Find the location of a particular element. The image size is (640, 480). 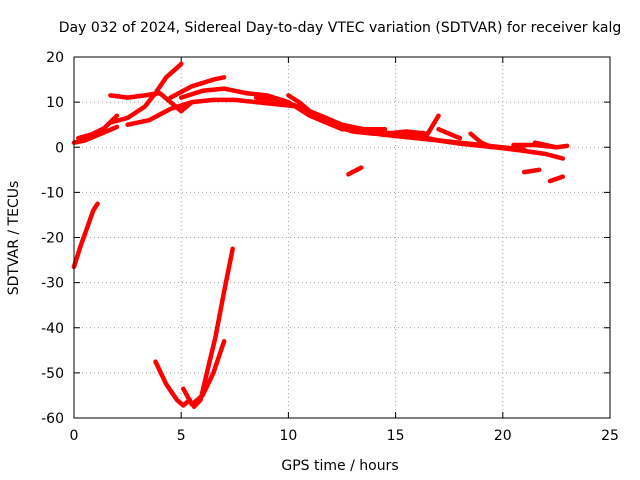

y-tick-label: 20 is located at coordinates (55, 58).